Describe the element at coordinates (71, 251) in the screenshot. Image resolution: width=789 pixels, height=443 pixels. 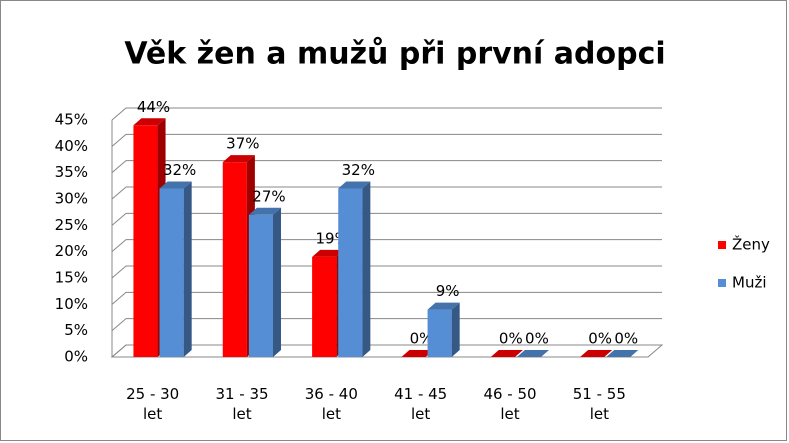
I see `y-tick-label: 20%` at that location.